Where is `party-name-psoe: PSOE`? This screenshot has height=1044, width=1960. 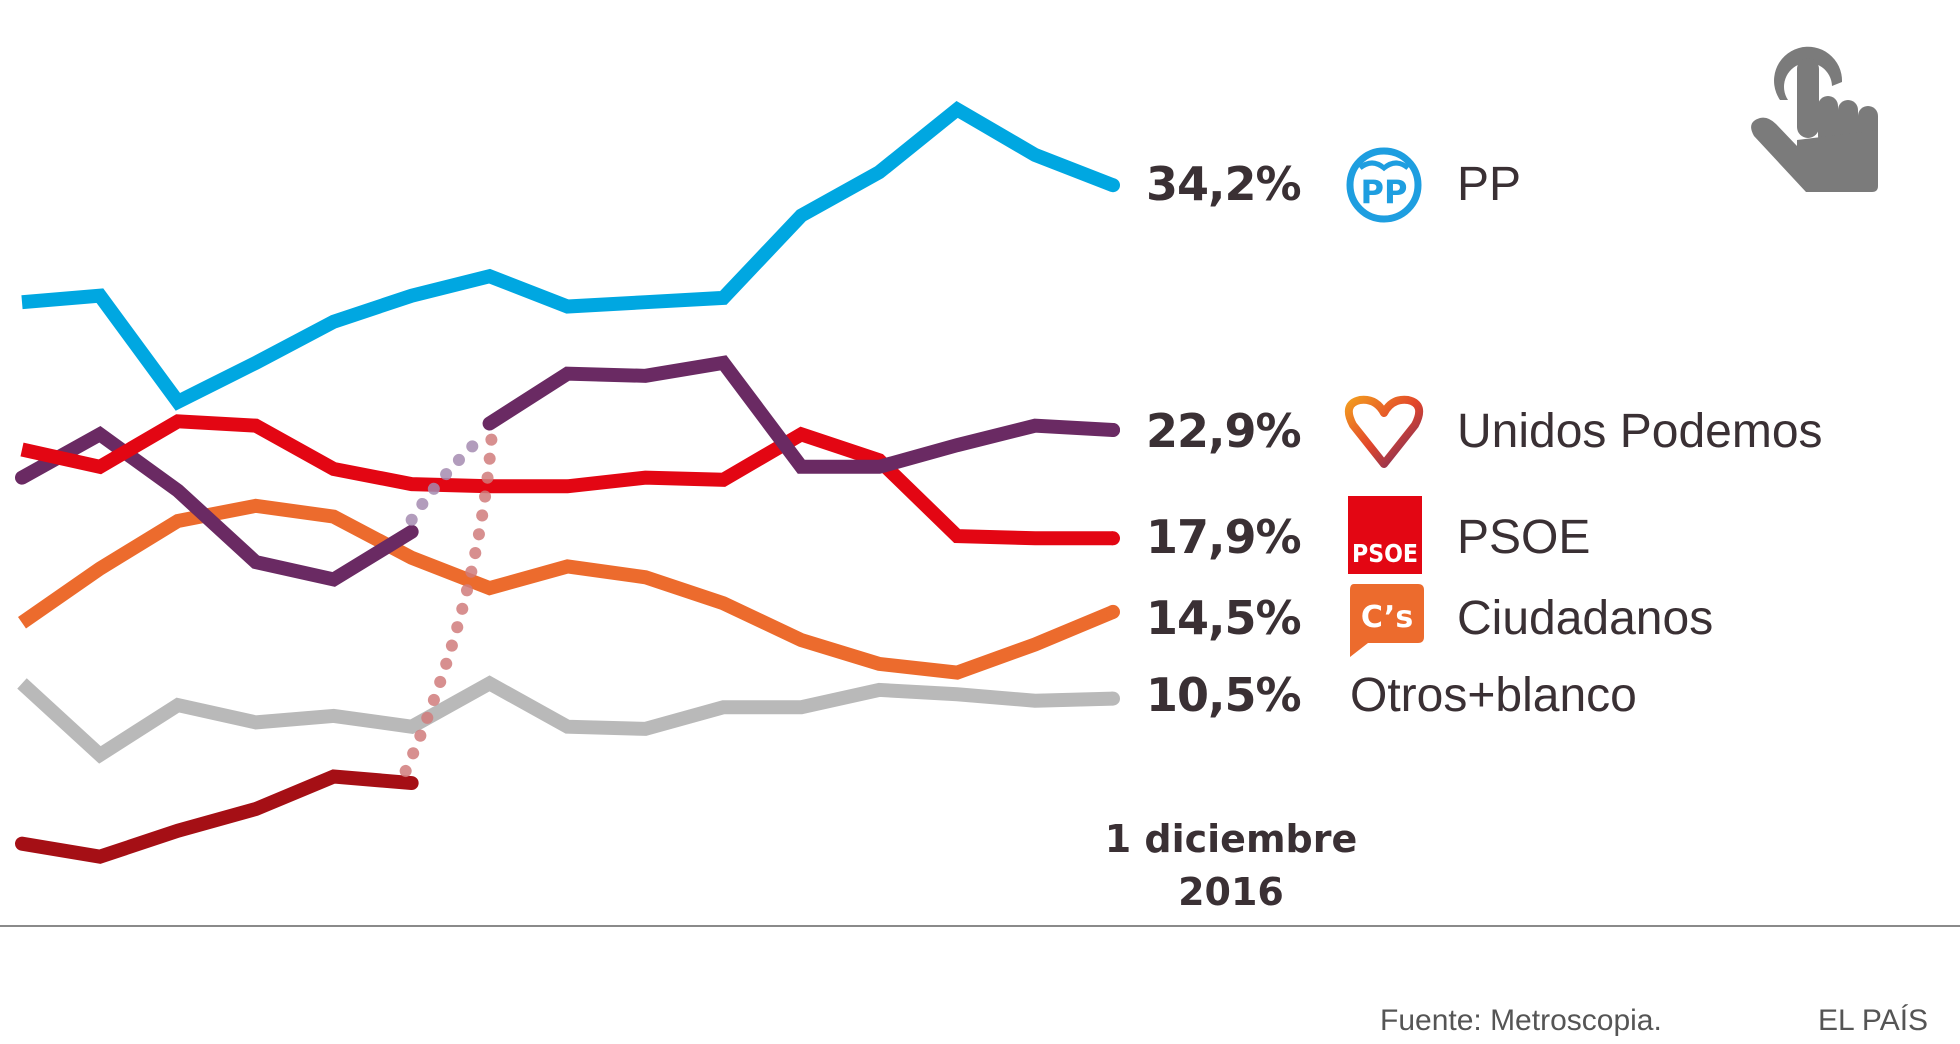
party-name-psoe: PSOE is located at coordinates (1523, 537).